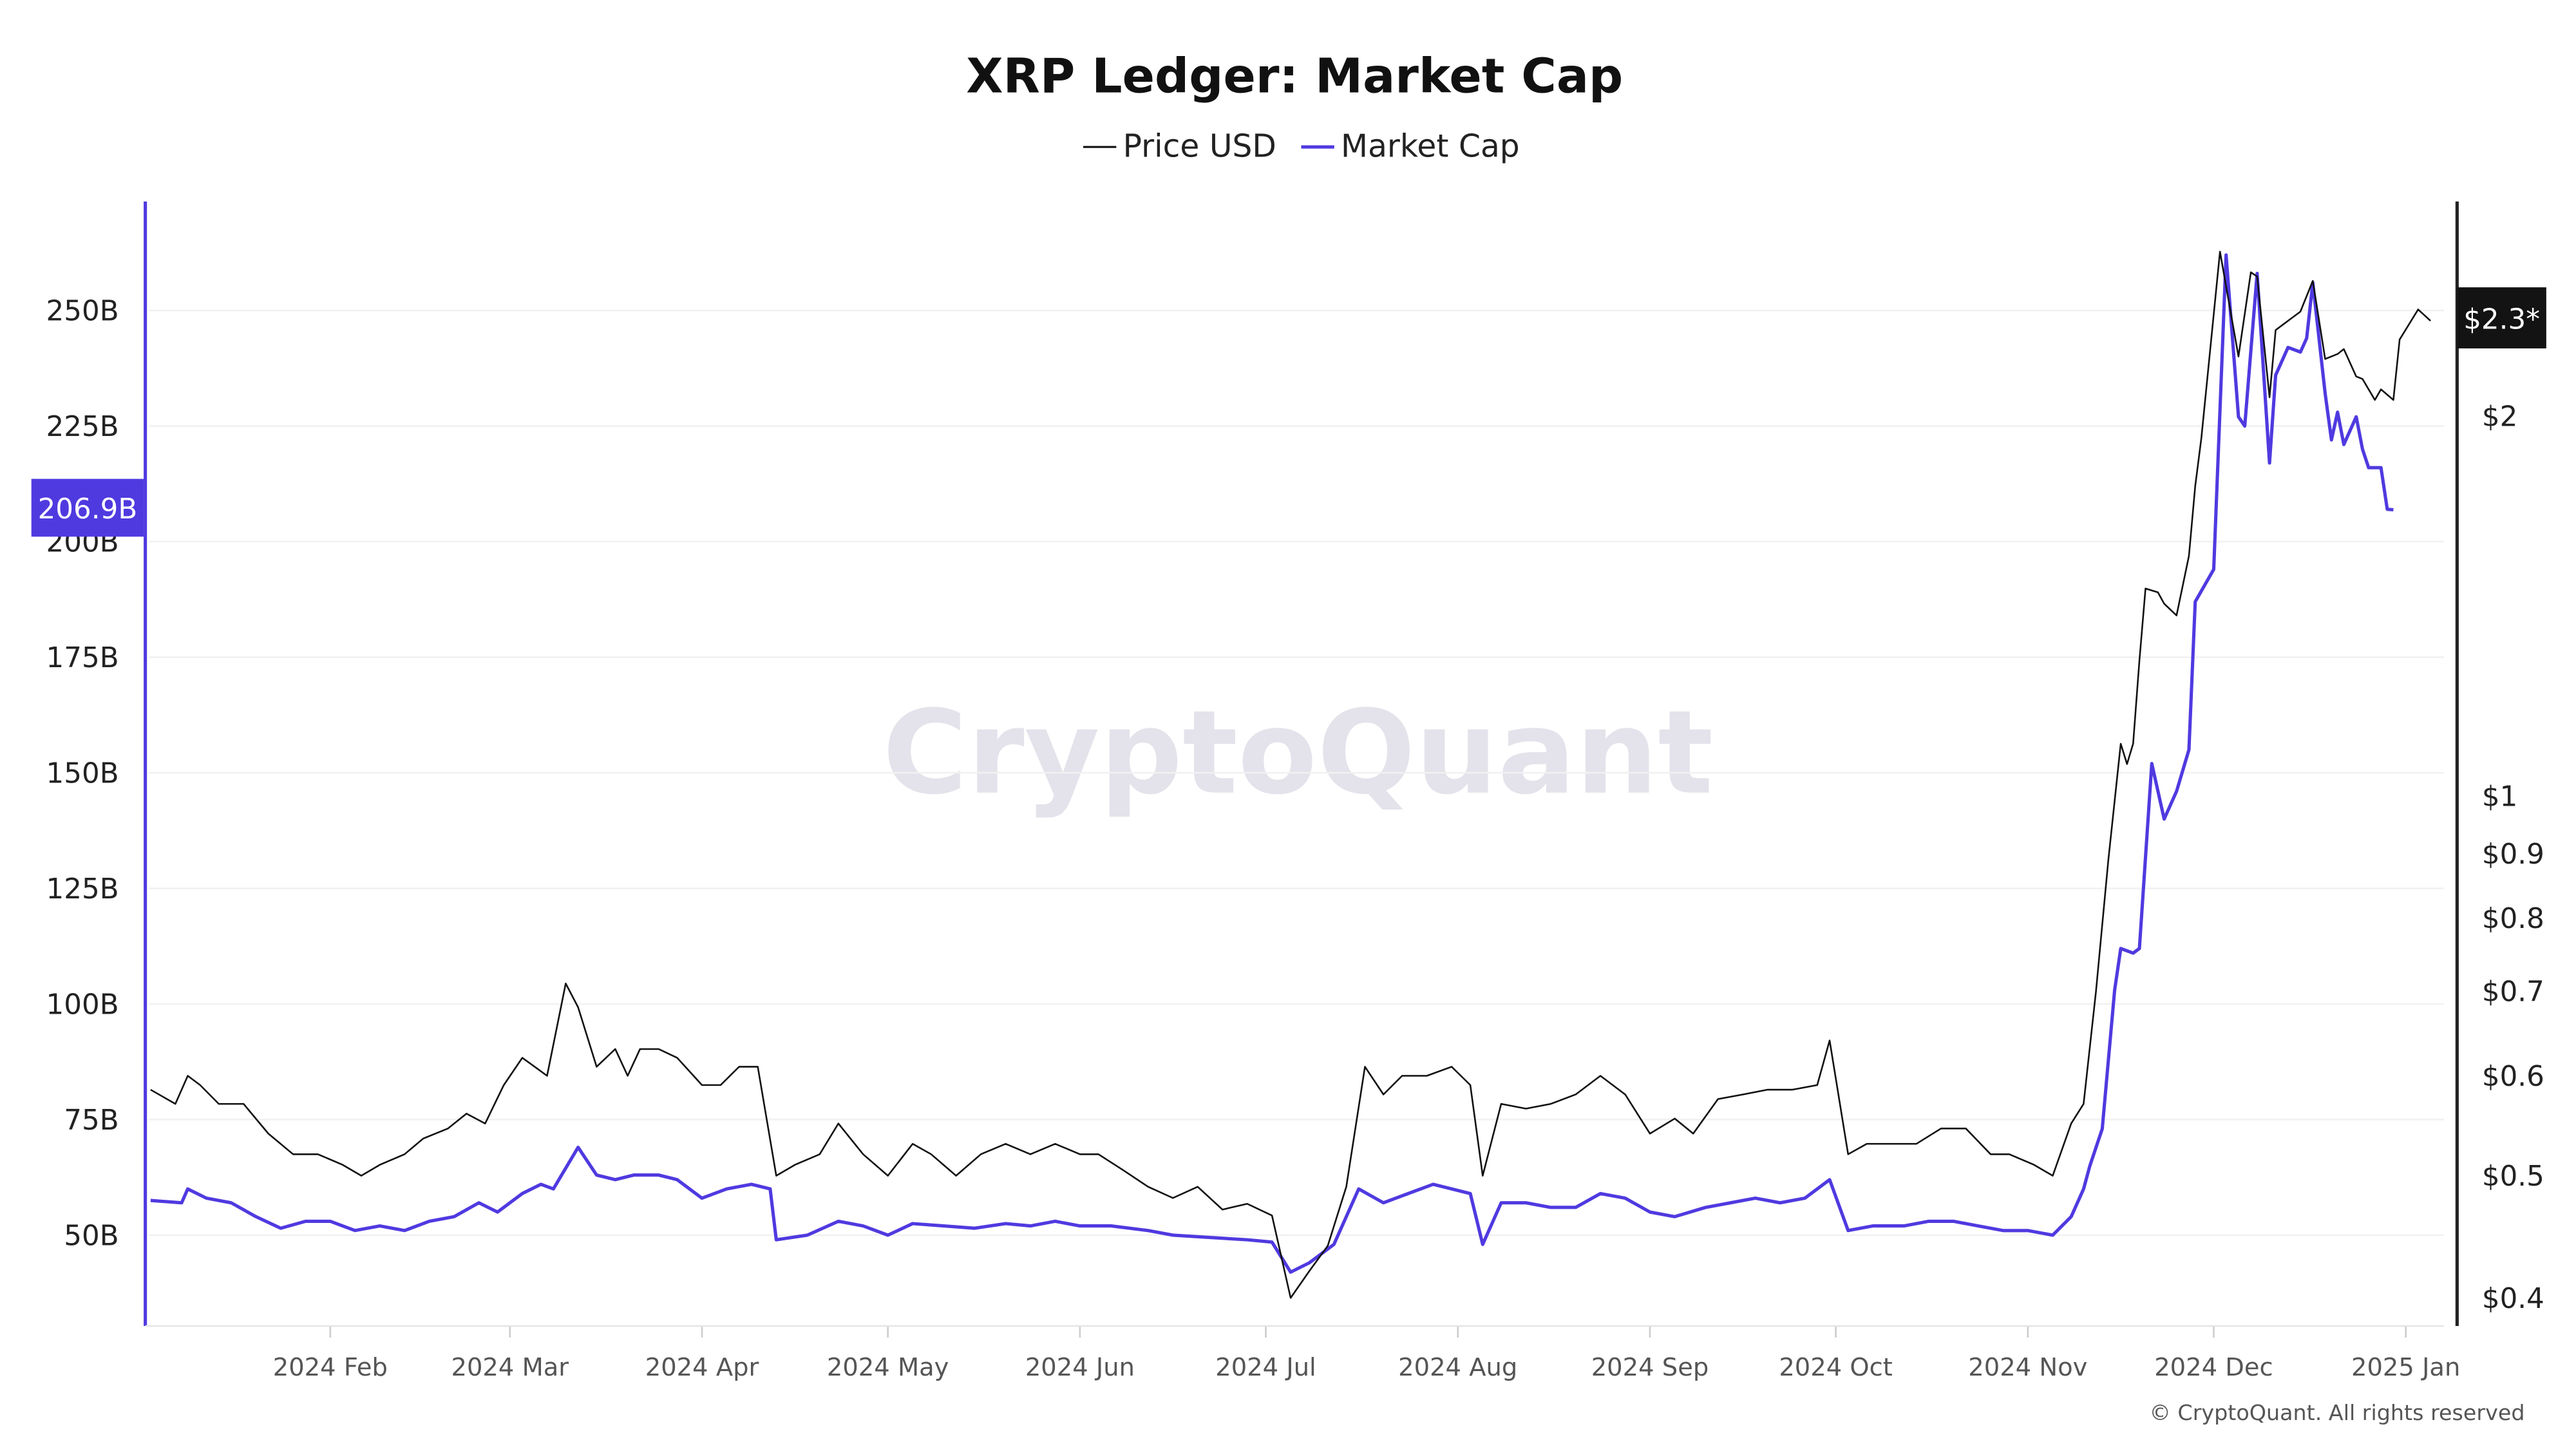 This screenshot has width=2576, height=1449. I want to click on left-tick-label: 175B, so click(83, 658).